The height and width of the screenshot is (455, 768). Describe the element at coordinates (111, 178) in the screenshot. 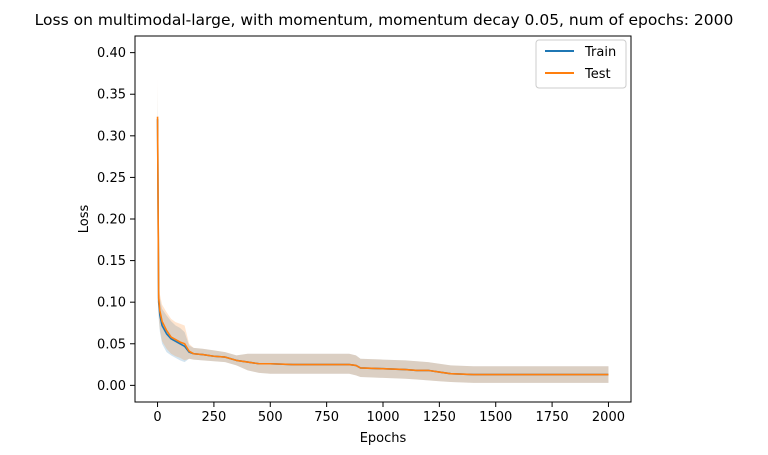

I see `y-tick-label: 0.25` at that location.